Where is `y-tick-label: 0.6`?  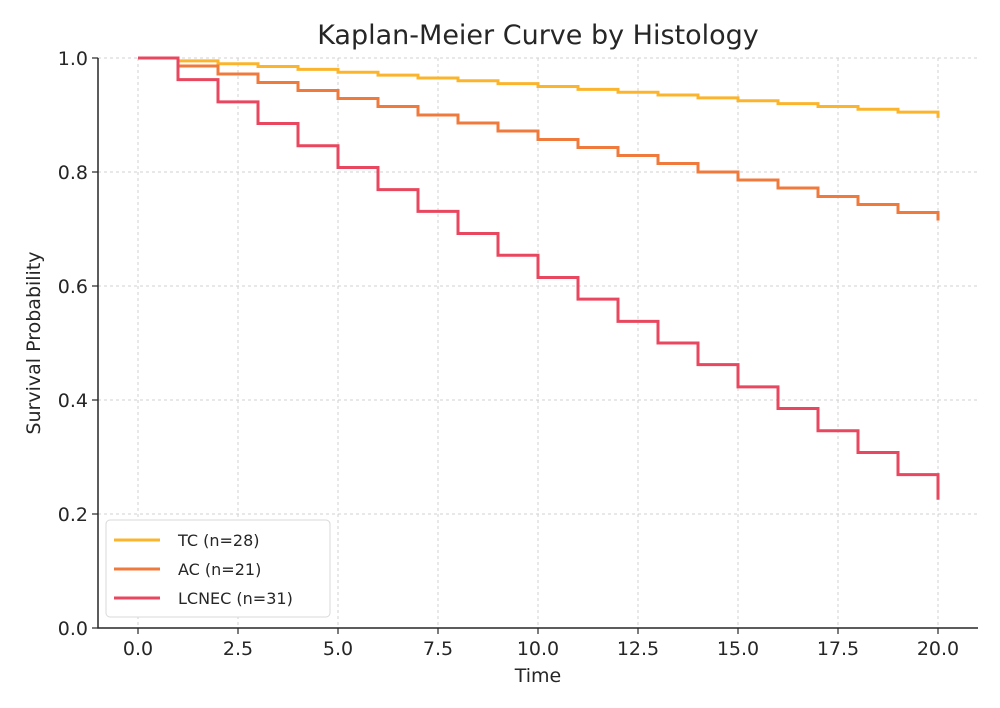
y-tick-label: 0.6 is located at coordinates (73, 287).